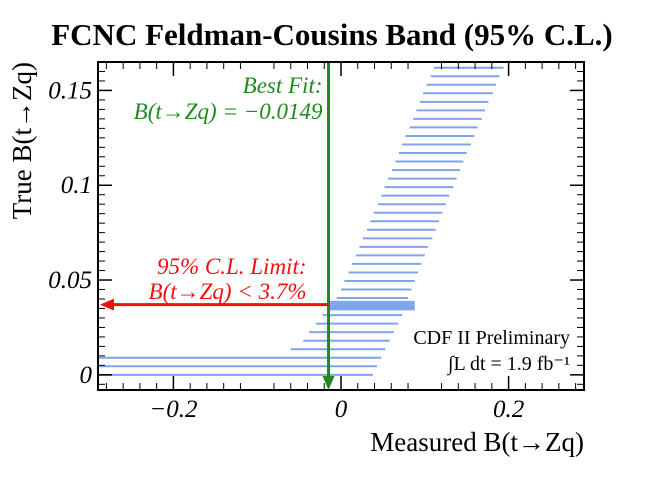 This screenshot has width=664, height=478. I want to click on y-tick-label: 0.05, so click(70, 280).